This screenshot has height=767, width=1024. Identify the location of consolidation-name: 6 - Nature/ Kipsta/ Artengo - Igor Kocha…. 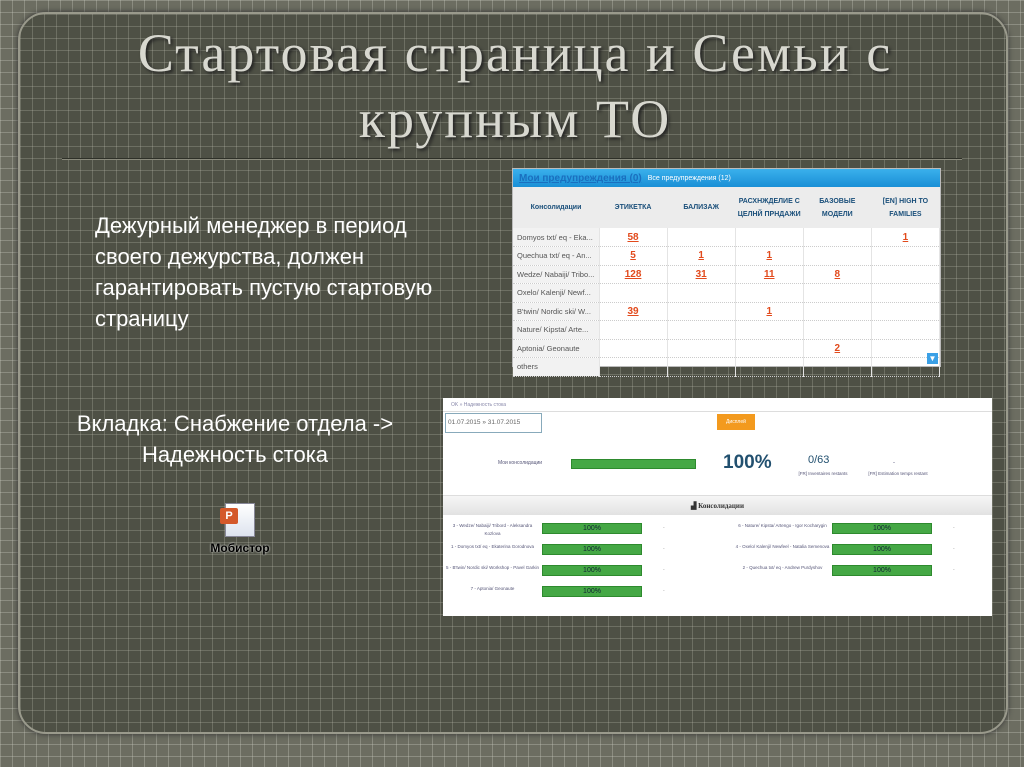
(782, 525).